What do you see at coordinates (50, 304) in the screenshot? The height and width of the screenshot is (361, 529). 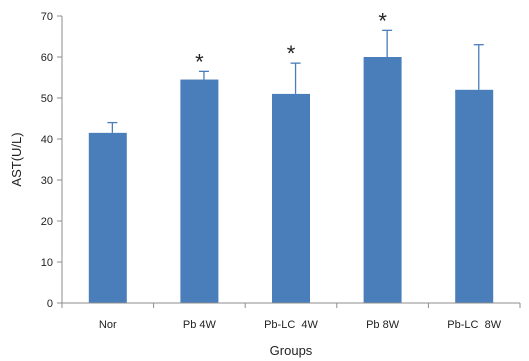 I see `y-tick-label: 0` at bounding box center [50, 304].